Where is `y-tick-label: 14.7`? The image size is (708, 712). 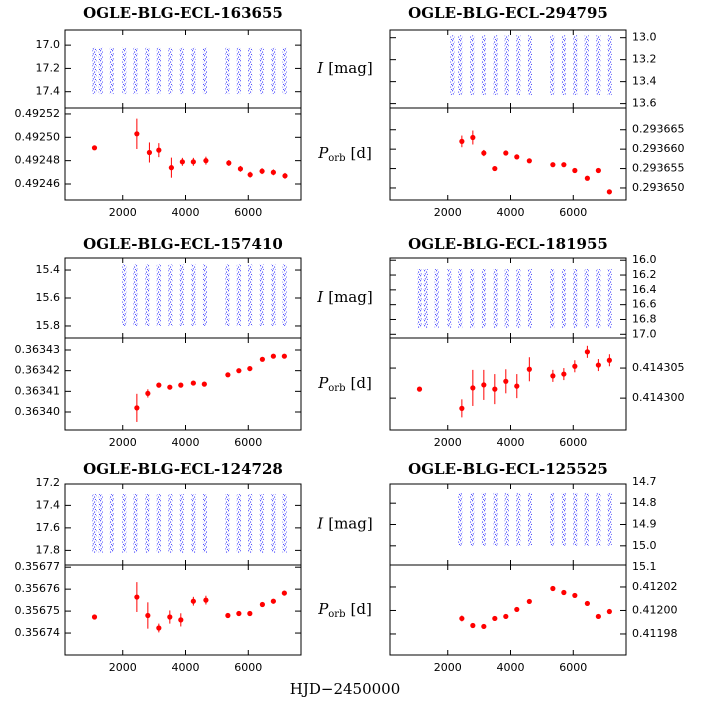
y-tick-label: 14.7 is located at coordinates (644, 481).